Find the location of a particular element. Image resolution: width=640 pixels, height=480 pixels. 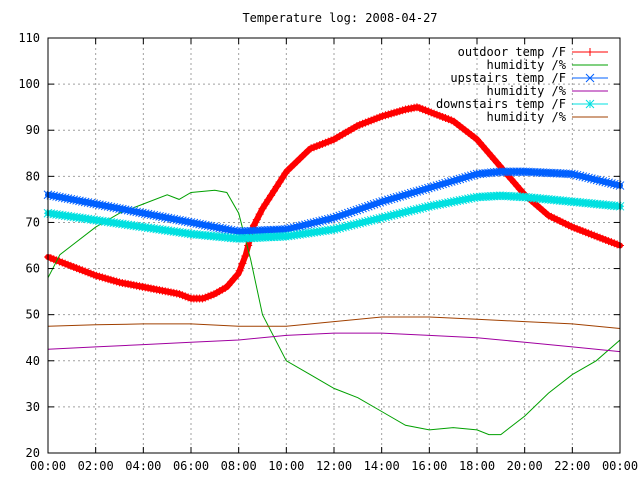

legend-item: humidity /% is located at coordinates (547, 91).